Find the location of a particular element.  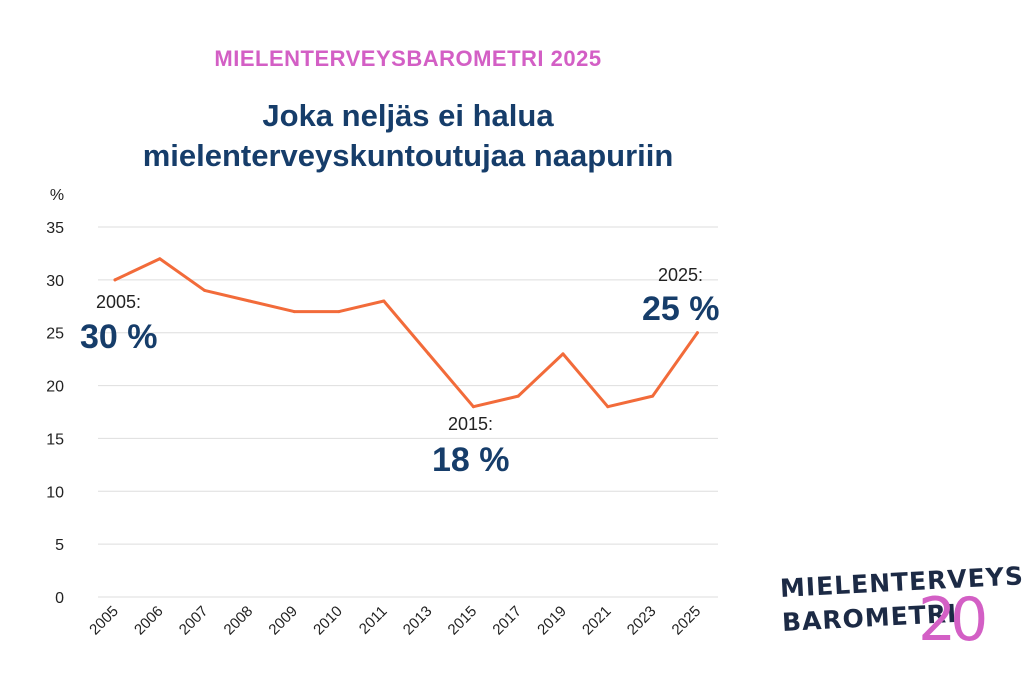

brand-logo: MIELENTERVEYS- BAROMETRI 20 is located at coordinates (901, 608).